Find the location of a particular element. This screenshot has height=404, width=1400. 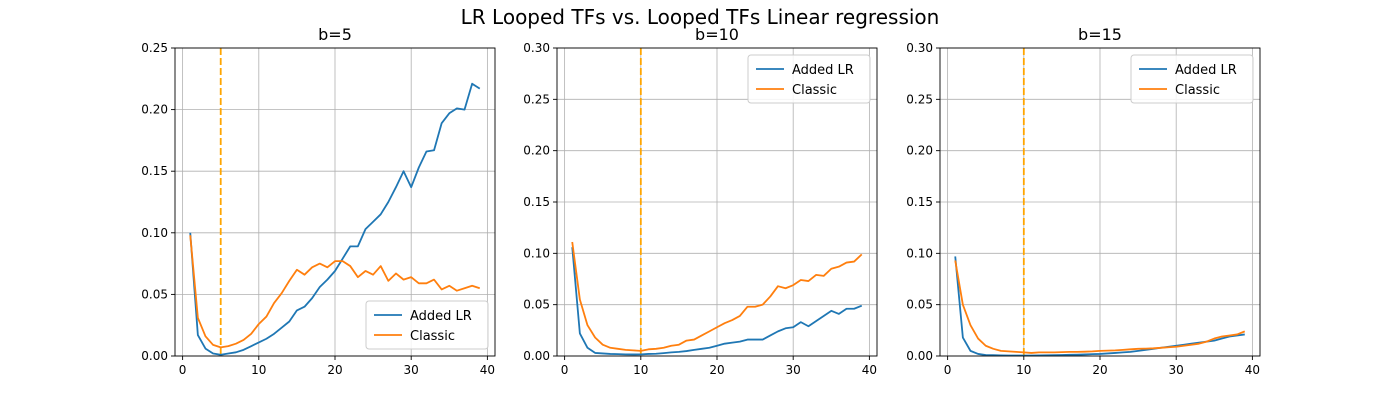

subplot-title: b=10 is located at coordinates (717, 34).